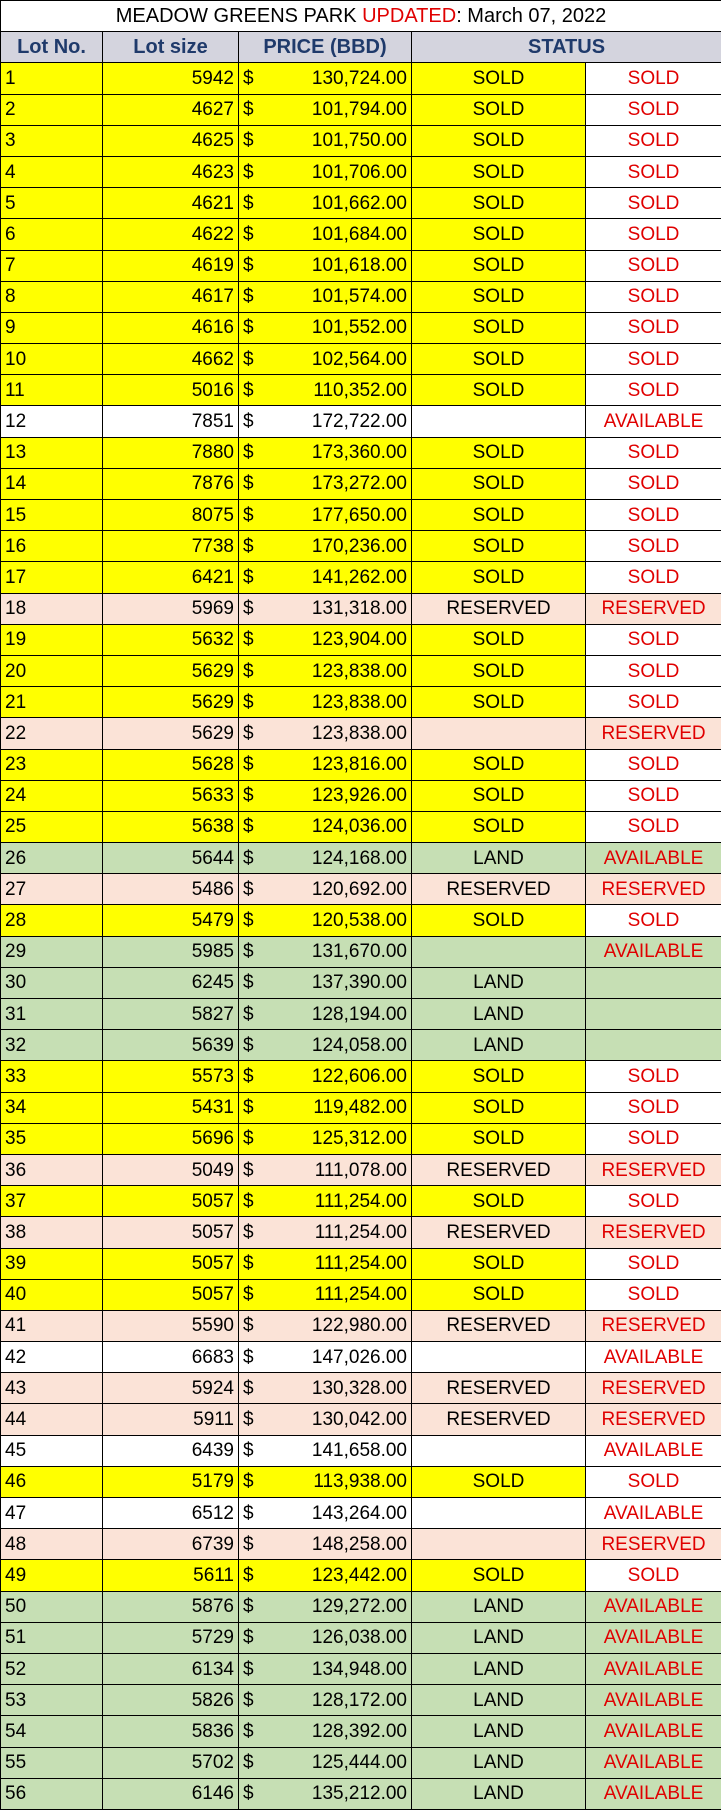 This screenshot has height=1815, width=721. Describe the element at coordinates (170, 702) in the screenshot. I see `lot-size-cell: 5629` at that location.